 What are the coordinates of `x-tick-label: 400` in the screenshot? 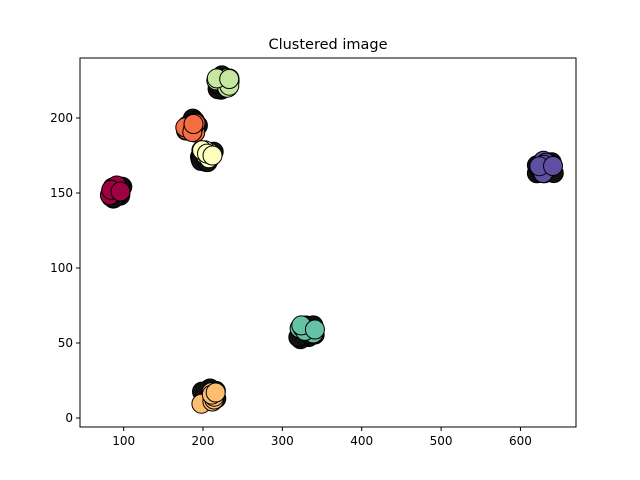 It's located at (361, 441).